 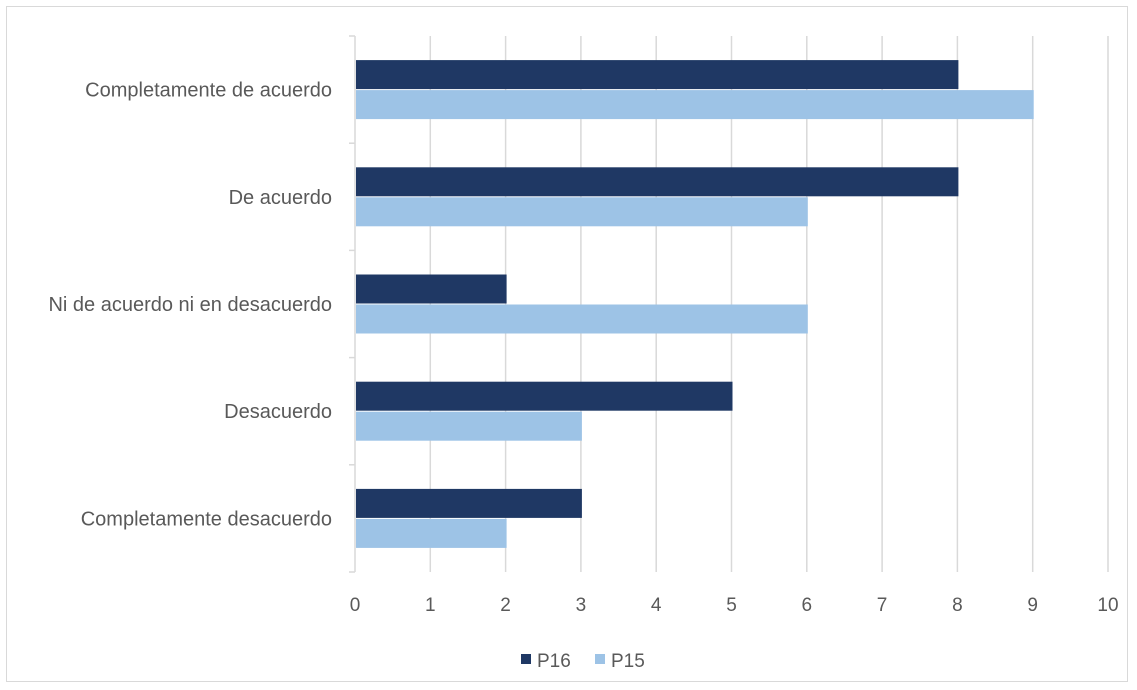 I want to click on legend-label-p16: P16, so click(x=554, y=661).